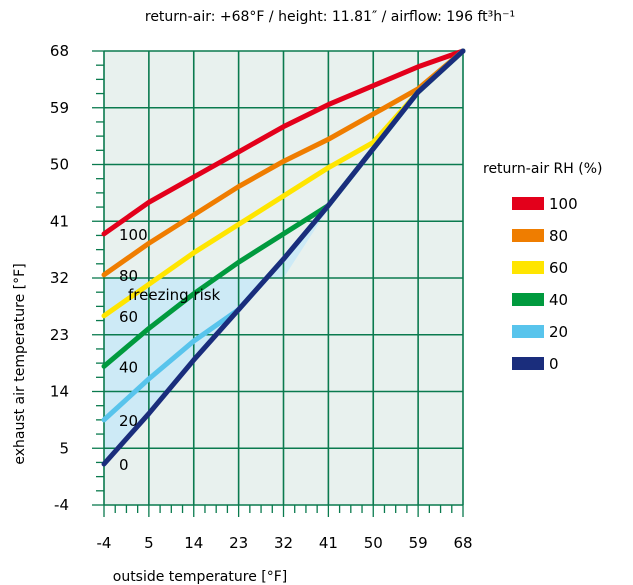 The width and height of the screenshot is (633, 585). Describe the element at coordinates (149, 543) in the screenshot. I see `x-tick-label: 5` at that location.